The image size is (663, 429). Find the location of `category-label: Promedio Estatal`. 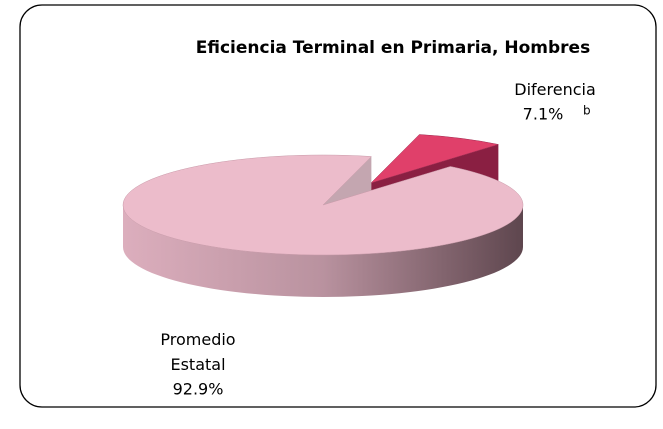

category-label: Promedio Estatal is located at coordinates (197, 352).